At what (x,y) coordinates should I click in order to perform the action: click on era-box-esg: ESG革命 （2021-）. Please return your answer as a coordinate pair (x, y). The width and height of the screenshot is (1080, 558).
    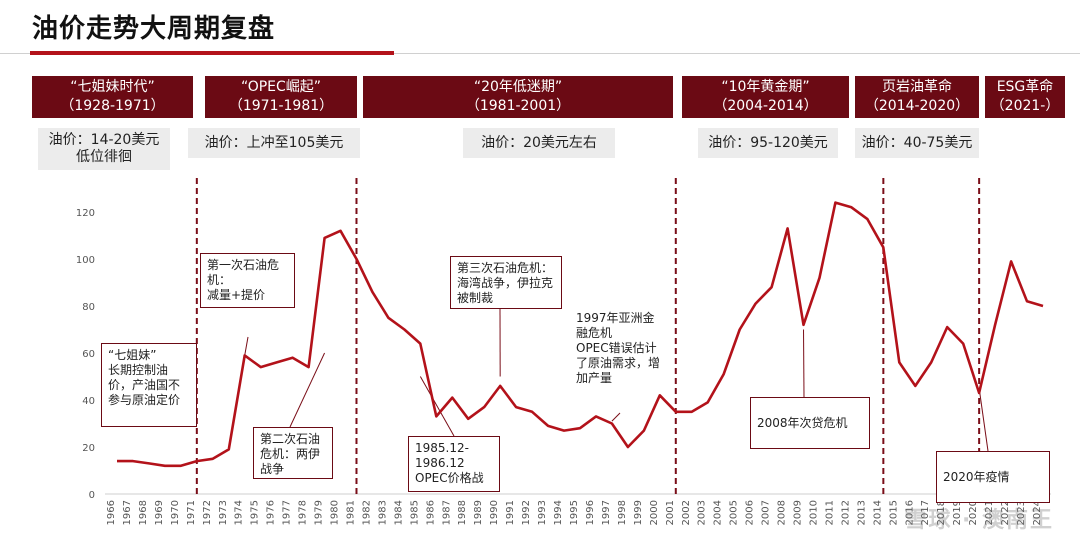
    Looking at the image, I should click on (1025, 97).